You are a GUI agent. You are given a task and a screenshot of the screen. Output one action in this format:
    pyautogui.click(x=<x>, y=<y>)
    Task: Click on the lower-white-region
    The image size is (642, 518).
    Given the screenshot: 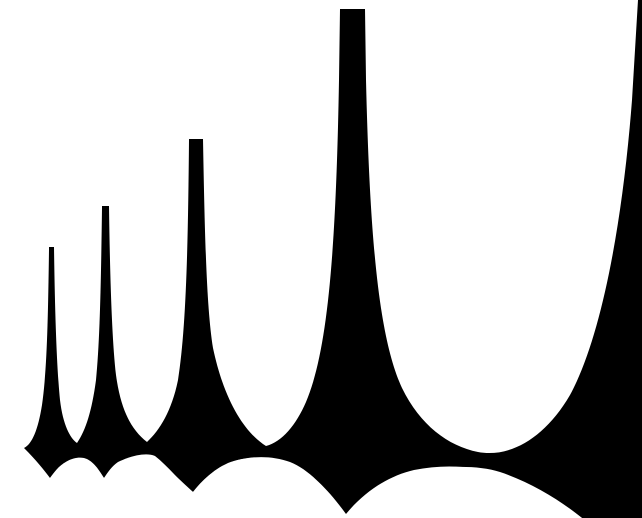 What is the action you would take?
    pyautogui.click(x=291, y=487)
    